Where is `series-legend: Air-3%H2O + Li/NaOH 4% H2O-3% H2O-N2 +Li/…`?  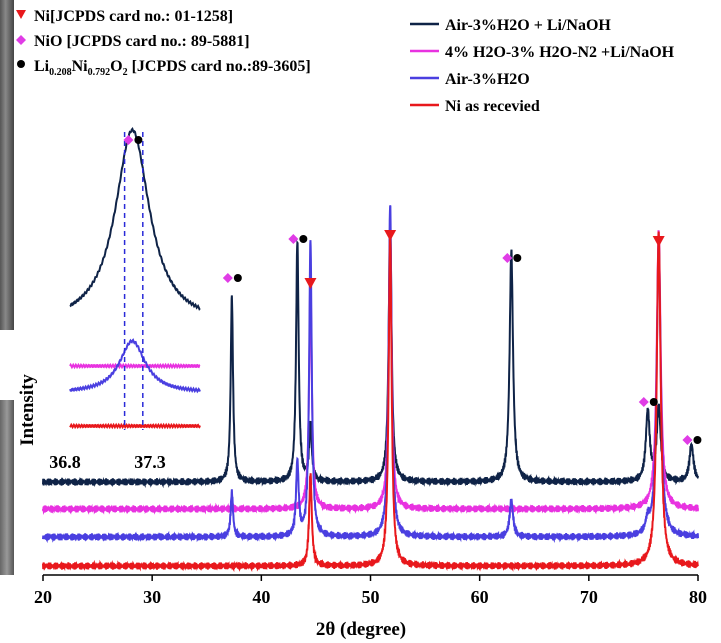 series-legend: Air-3%H2O + Li/NaOH 4% H2O-3% H2O-N2 +Li/… is located at coordinates (542, 66).